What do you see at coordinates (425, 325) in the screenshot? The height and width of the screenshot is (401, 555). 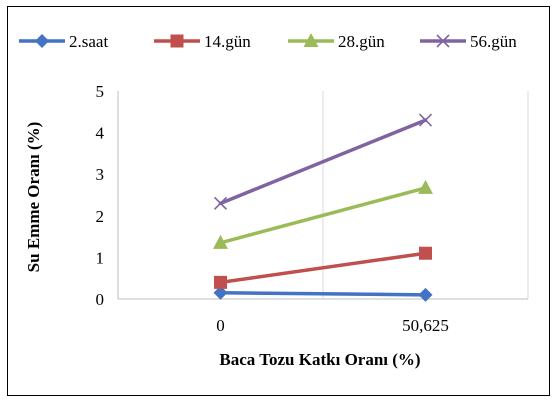 I see `x-tick-label: 50,625` at bounding box center [425, 325].